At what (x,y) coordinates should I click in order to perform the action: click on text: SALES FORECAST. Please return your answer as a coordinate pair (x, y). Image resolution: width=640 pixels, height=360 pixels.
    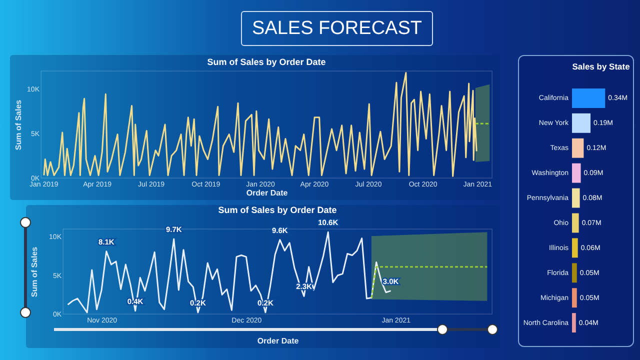
    Looking at the image, I should click on (337, 28).